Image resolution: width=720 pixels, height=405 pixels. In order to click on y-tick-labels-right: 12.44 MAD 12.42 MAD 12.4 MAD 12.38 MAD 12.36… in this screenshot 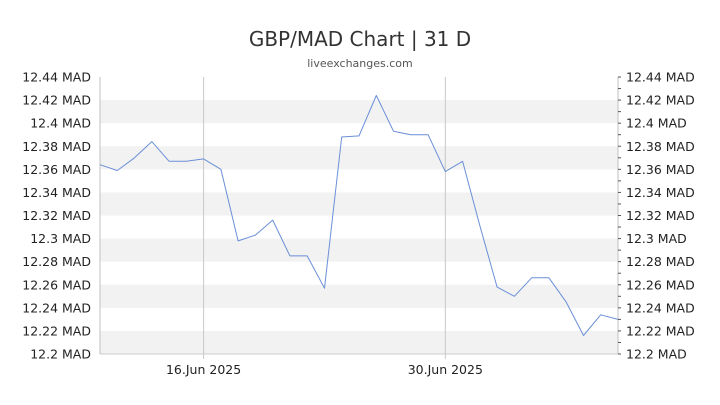, I will do `click(660, 216)`.